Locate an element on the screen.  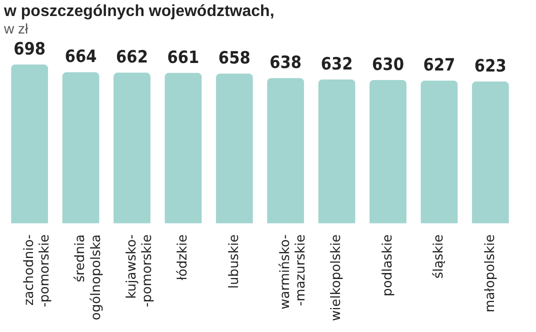
x-tick-label: śląskie is located at coordinates (439, 256).